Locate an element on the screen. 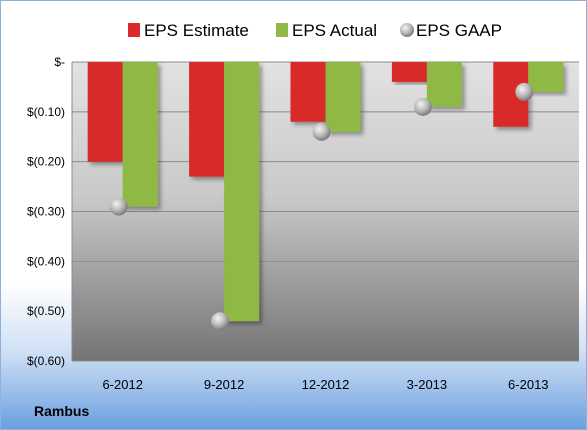 The height and width of the screenshot is (430, 587). y-tick-label: $(0.60) is located at coordinates (46, 361).